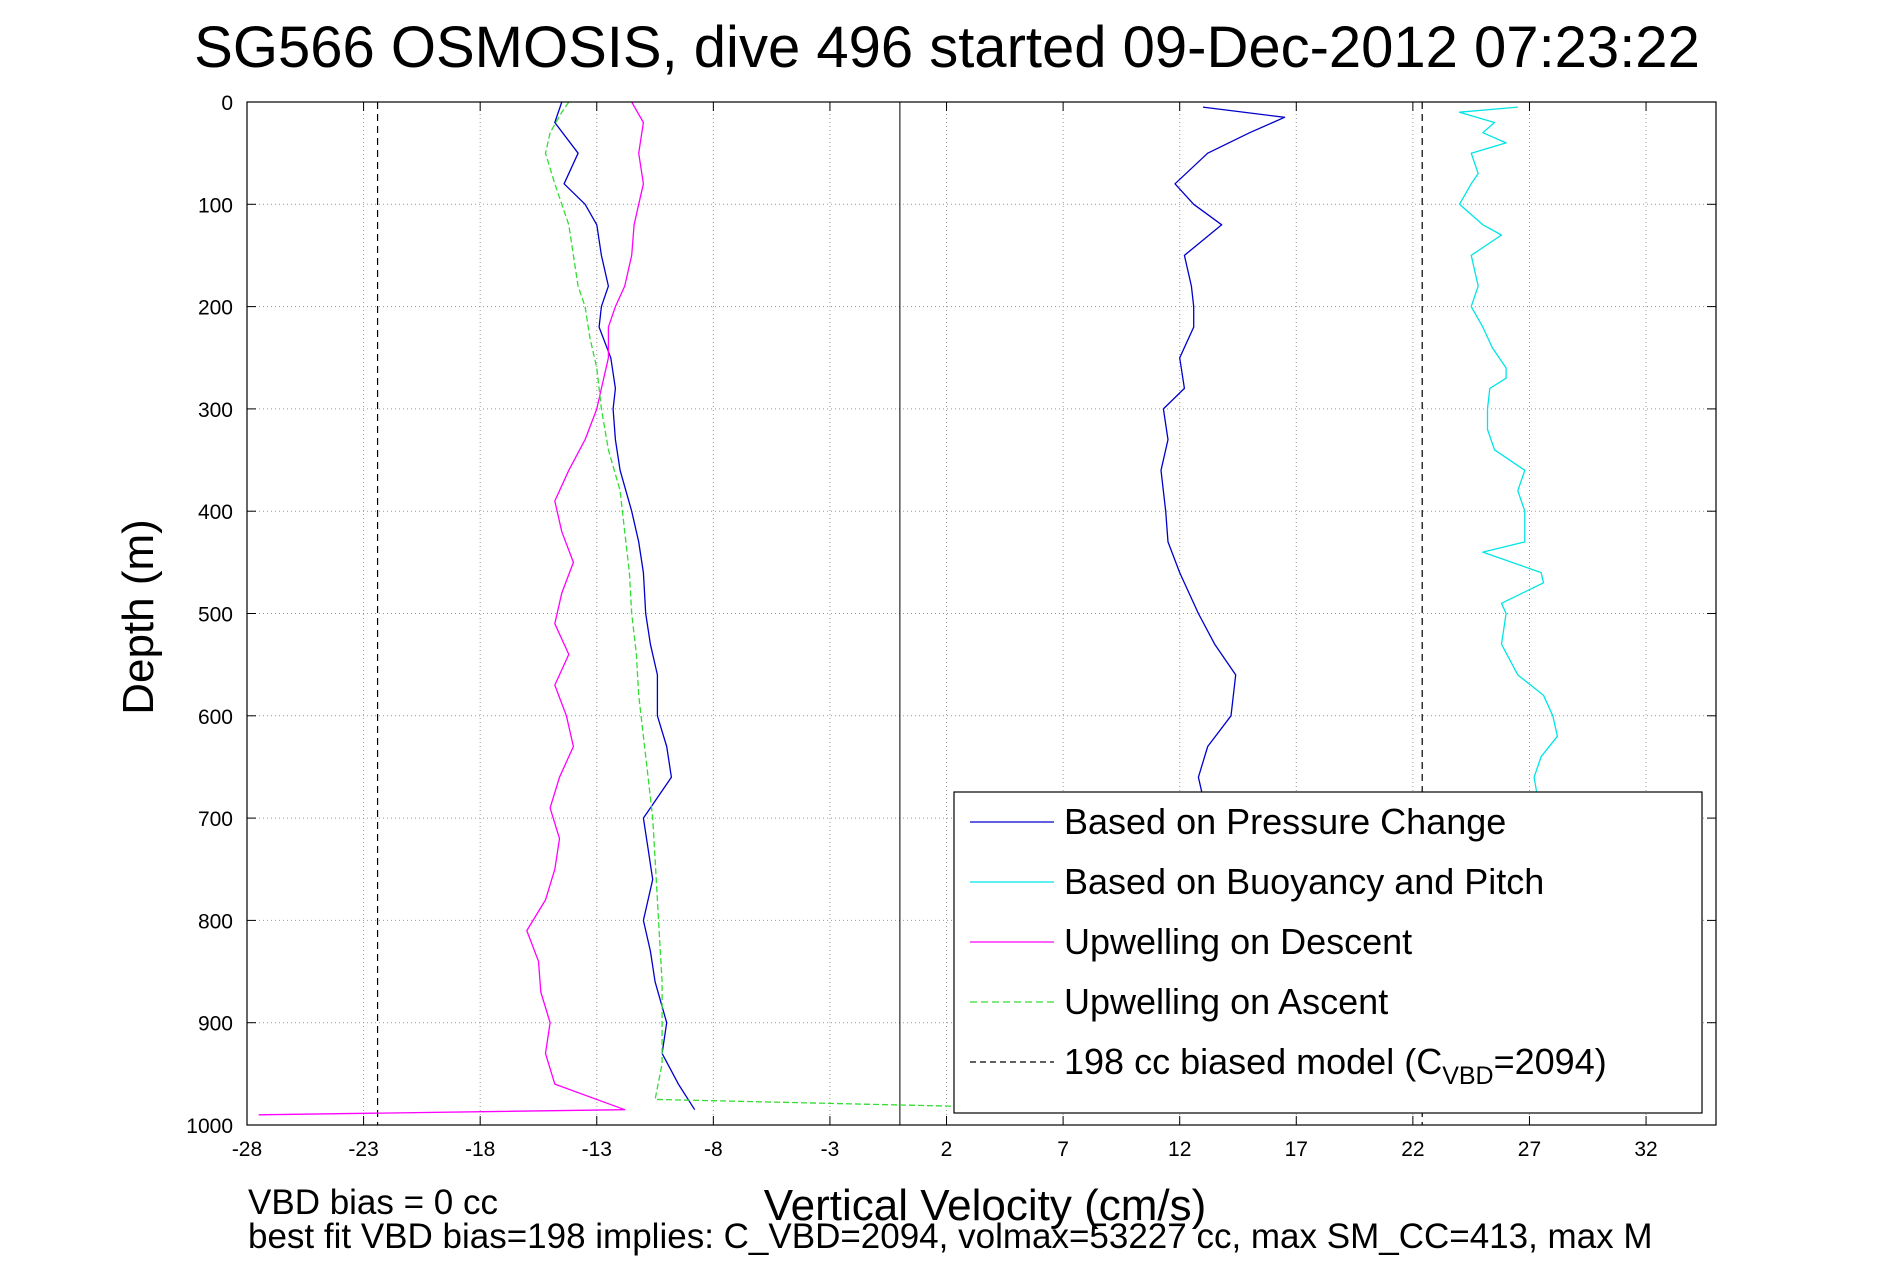  What do you see at coordinates (227, 103) in the screenshot?
I see `y-tick-label: 0` at bounding box center [227, 103].